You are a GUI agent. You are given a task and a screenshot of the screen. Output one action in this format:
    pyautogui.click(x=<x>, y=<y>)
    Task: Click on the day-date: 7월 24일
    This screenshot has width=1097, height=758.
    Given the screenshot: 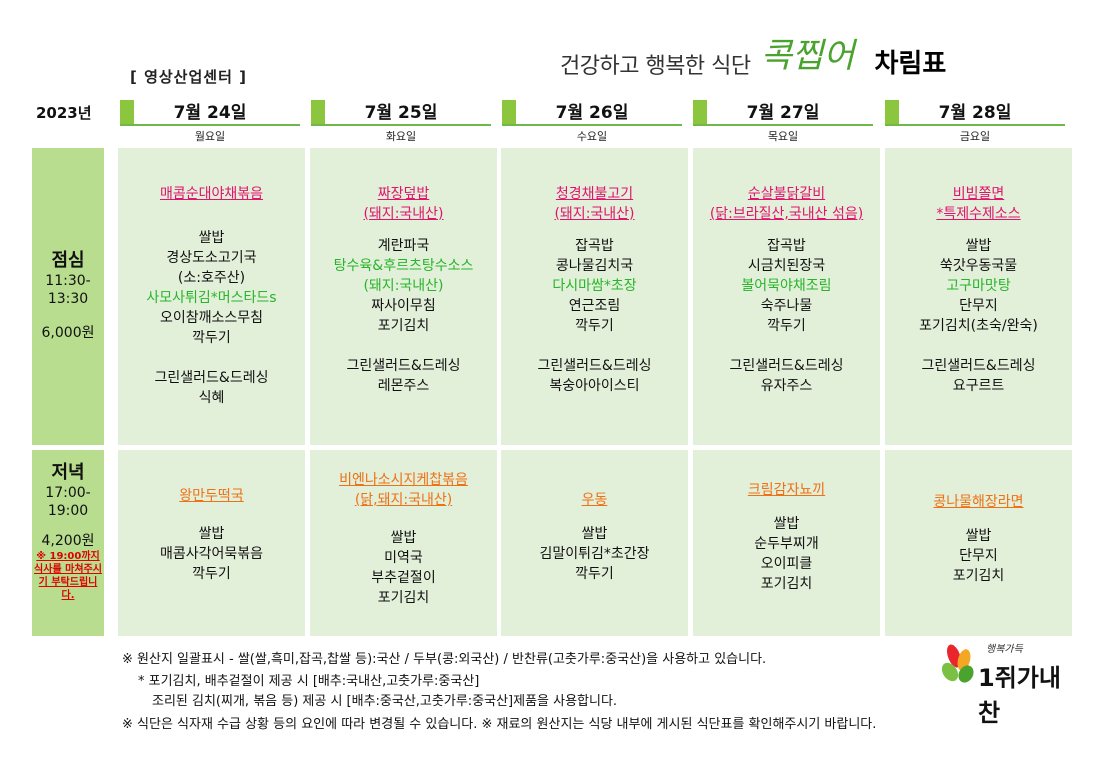 What is the action you would take?
    pyautogui.click(x=210, y=113)
    